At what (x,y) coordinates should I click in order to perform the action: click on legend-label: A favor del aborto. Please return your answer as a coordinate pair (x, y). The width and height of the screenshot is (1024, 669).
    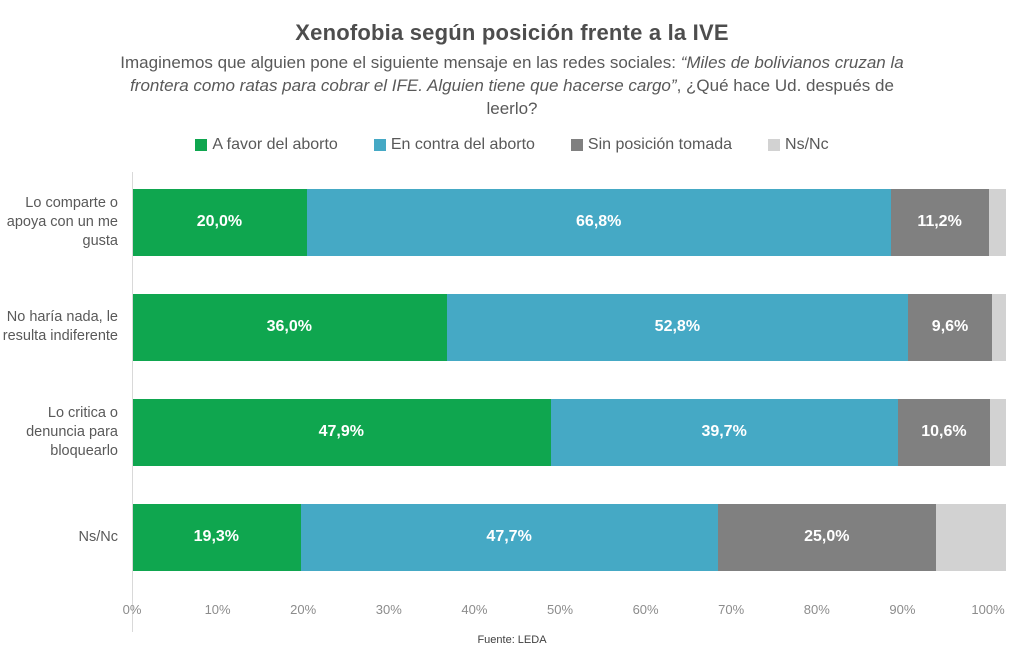
    Looking at the image, I should click on (275, 144).